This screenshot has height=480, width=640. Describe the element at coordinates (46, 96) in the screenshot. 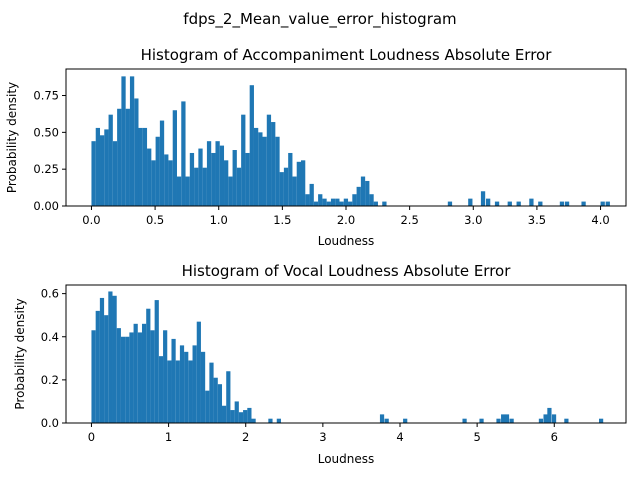

I see `accompaniment-y-tick-label: 0.75` at that location.